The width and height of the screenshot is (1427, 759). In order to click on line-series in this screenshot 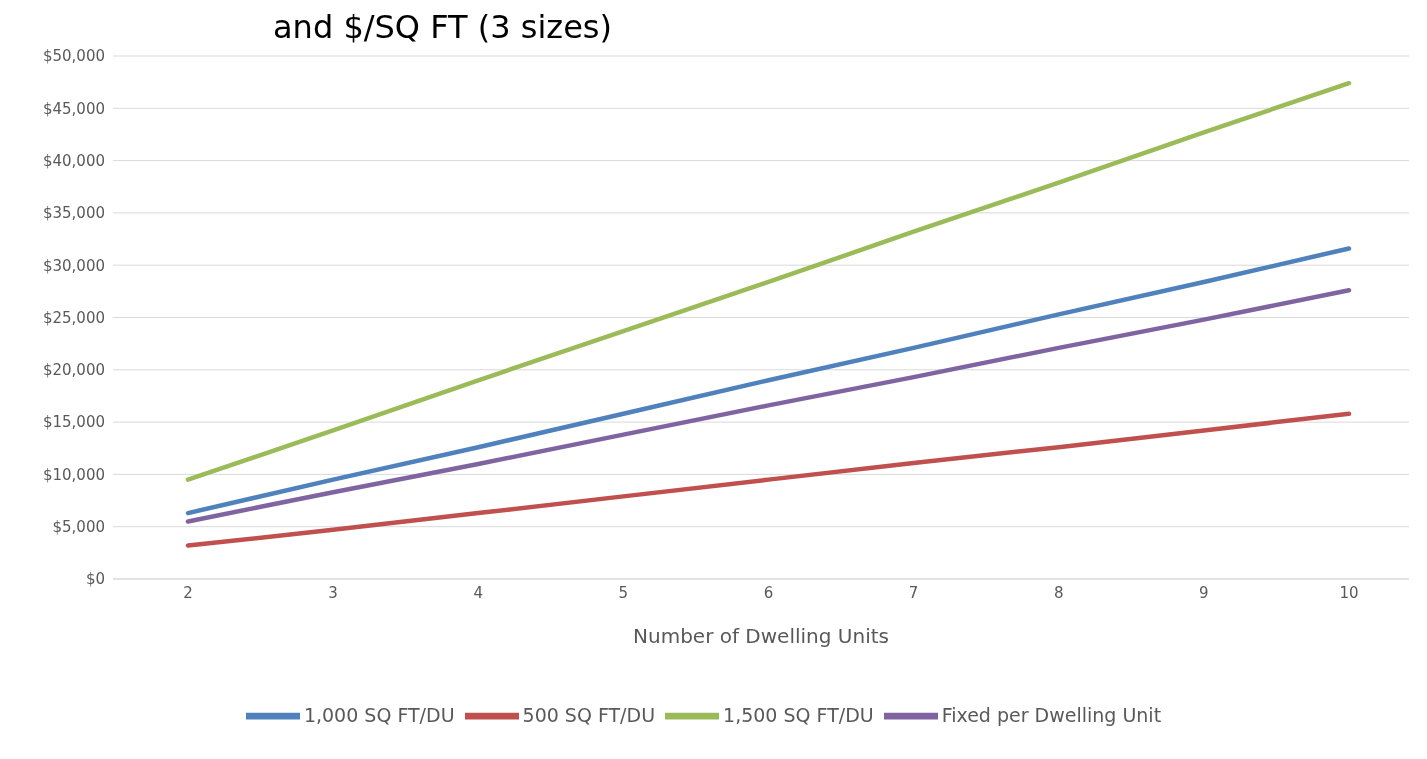, I will do `click(768, 479)`.